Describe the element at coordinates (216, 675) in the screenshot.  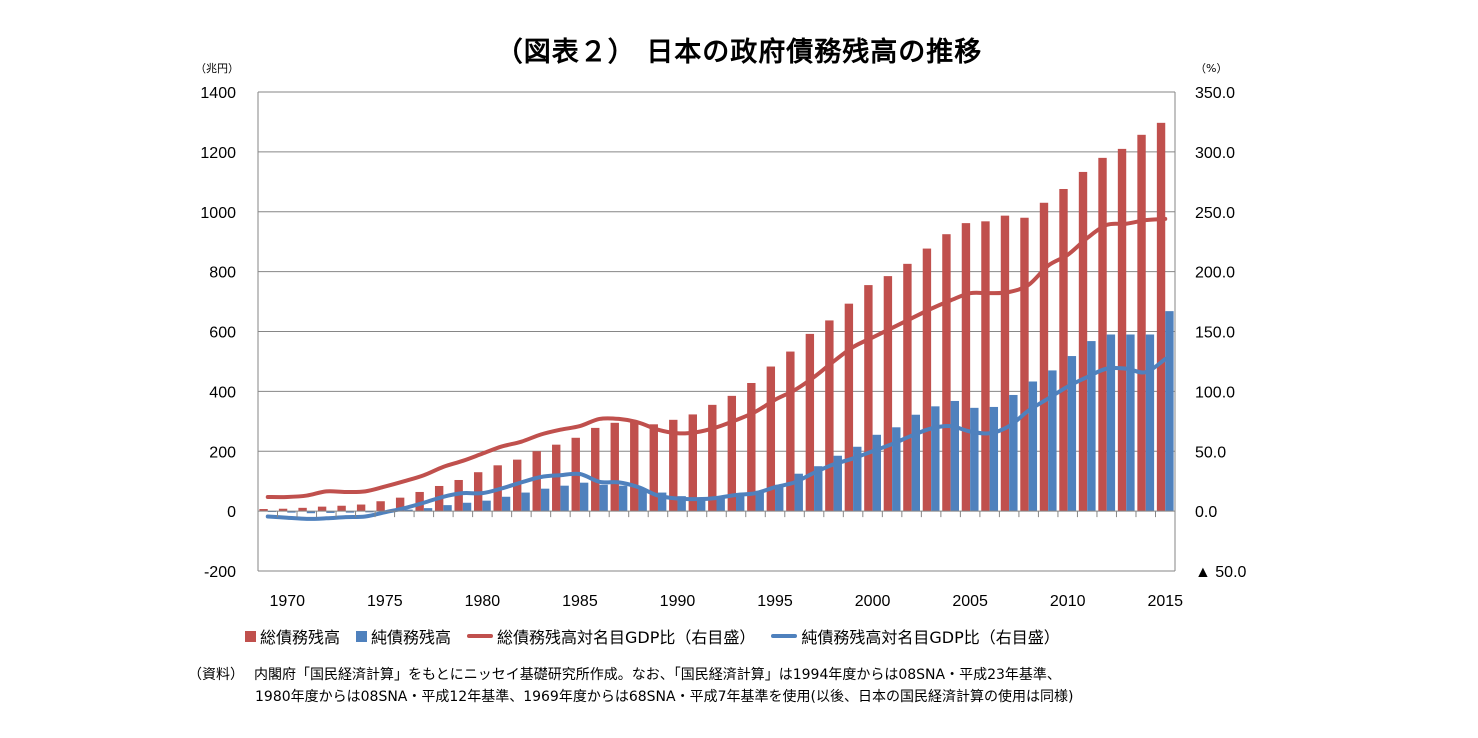
I see `notes-label: （資料）` at that location.